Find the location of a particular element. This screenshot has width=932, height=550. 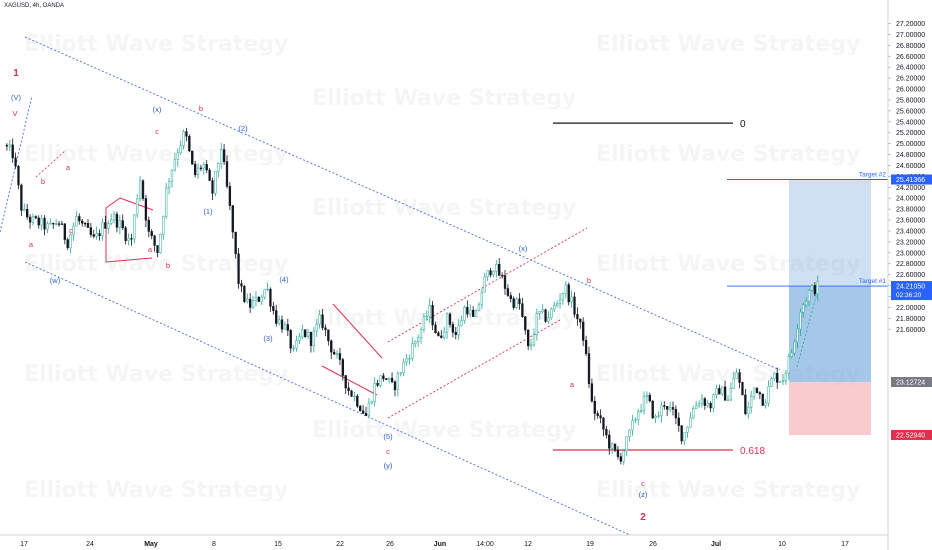

risk-reward-zone: Target #2 Target #1 is located at coordinates (807, 303).